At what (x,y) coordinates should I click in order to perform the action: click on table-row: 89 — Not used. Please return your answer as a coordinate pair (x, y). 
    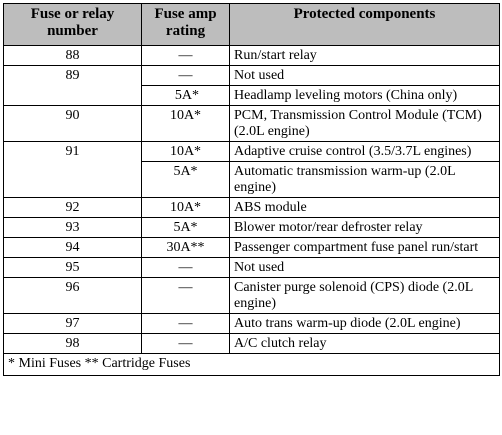
    Looking at the image, I should click on (251, 85).